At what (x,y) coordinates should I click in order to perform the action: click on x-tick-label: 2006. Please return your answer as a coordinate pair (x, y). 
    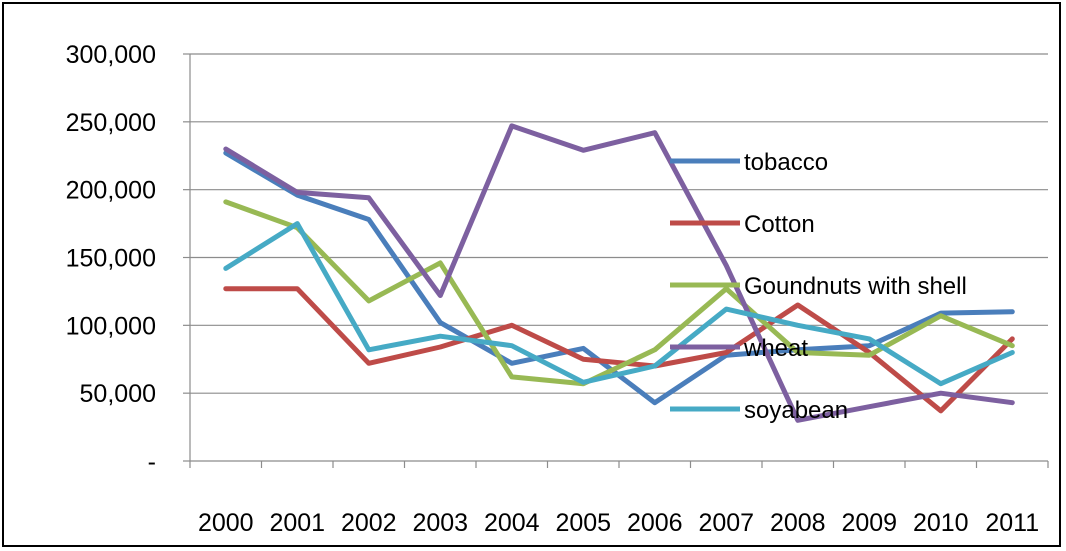
    Looking at the image, I should click on (655, 523).